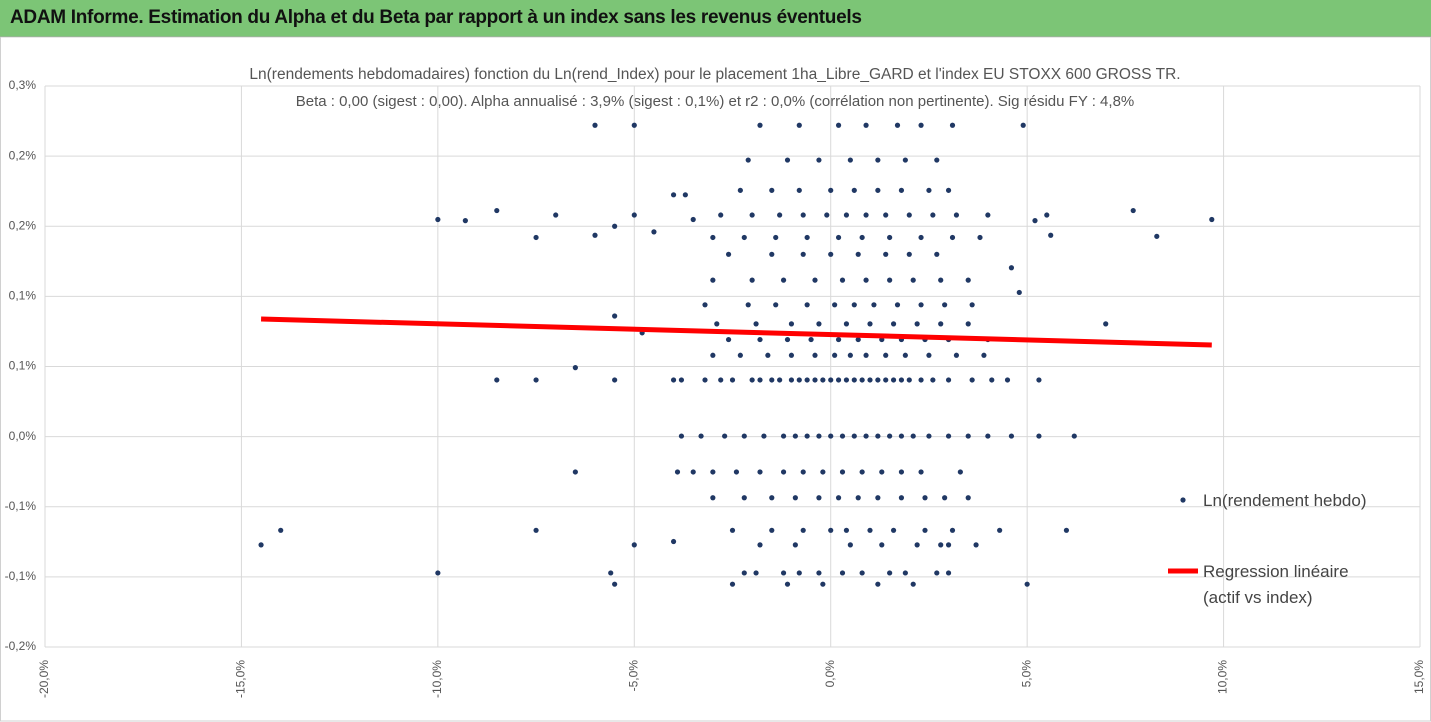 The height and width of the screenshot is (722, 1431). I want to click on y-tick-label: -0,1%, so click(21, 506).